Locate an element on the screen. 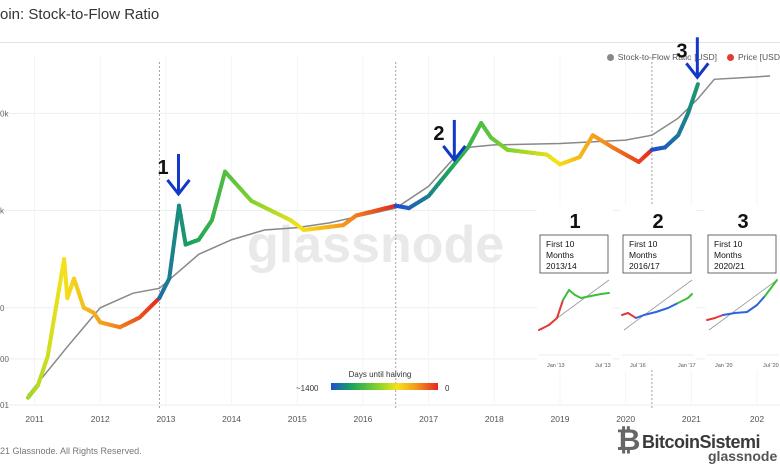  x-tick-label: 2015 is located at coordinates (297, 419).